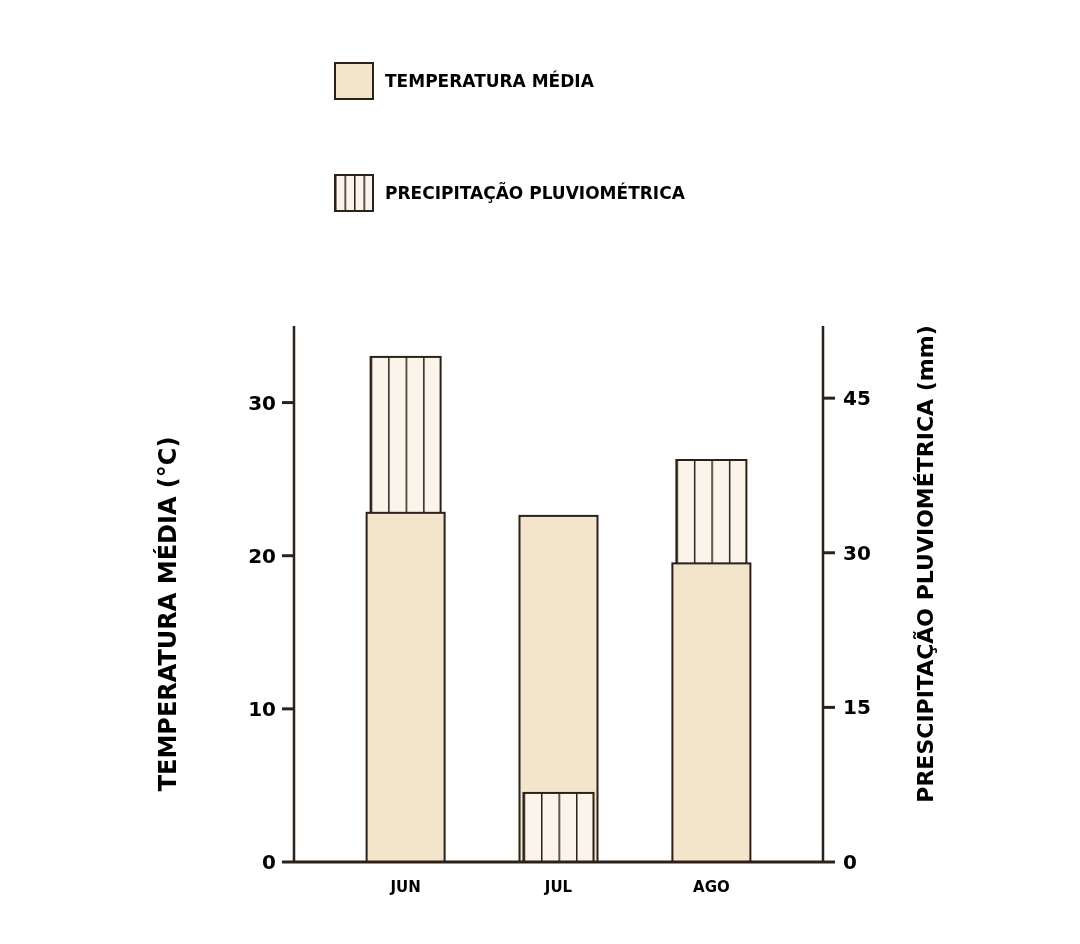 Image resolution: width=1080 pixels, height=944 pixels. I want to click on legend-label: TEMPERATURA MÉDIA, so click(490, 80).